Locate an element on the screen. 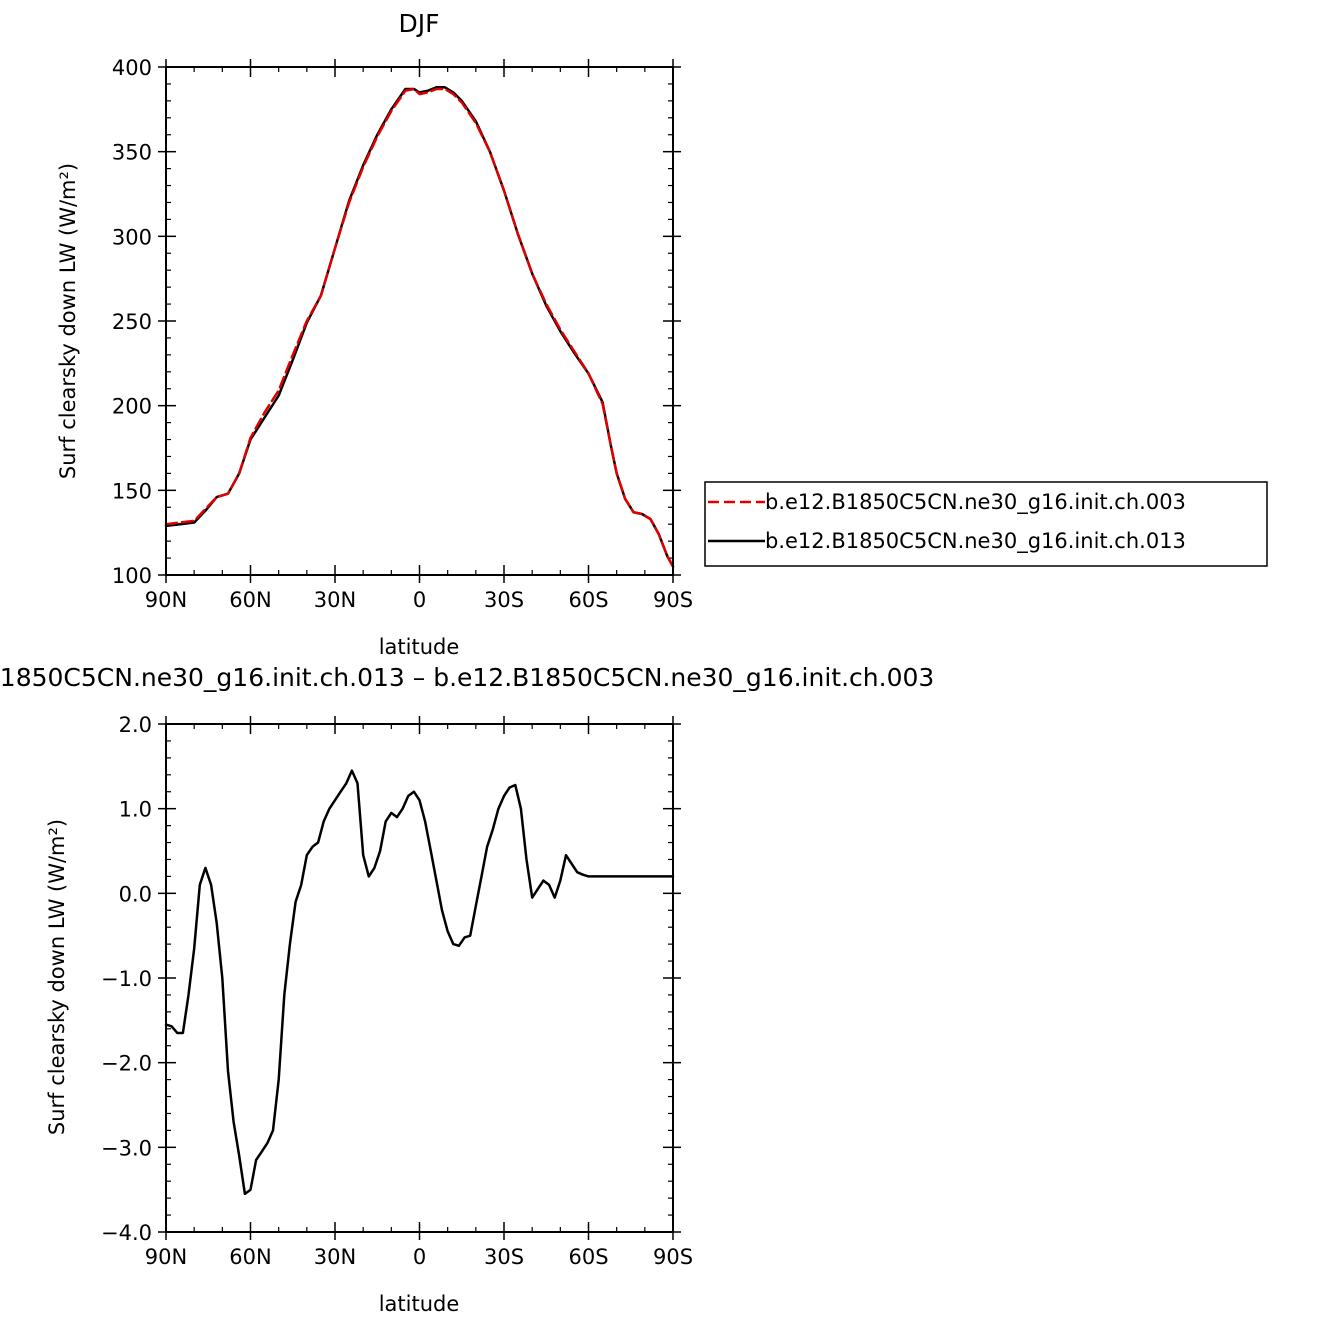 The width and height of the screenshot is (1322, 1325). top-chart-y-tick-label: 350 is located at coordinates (132, 153).